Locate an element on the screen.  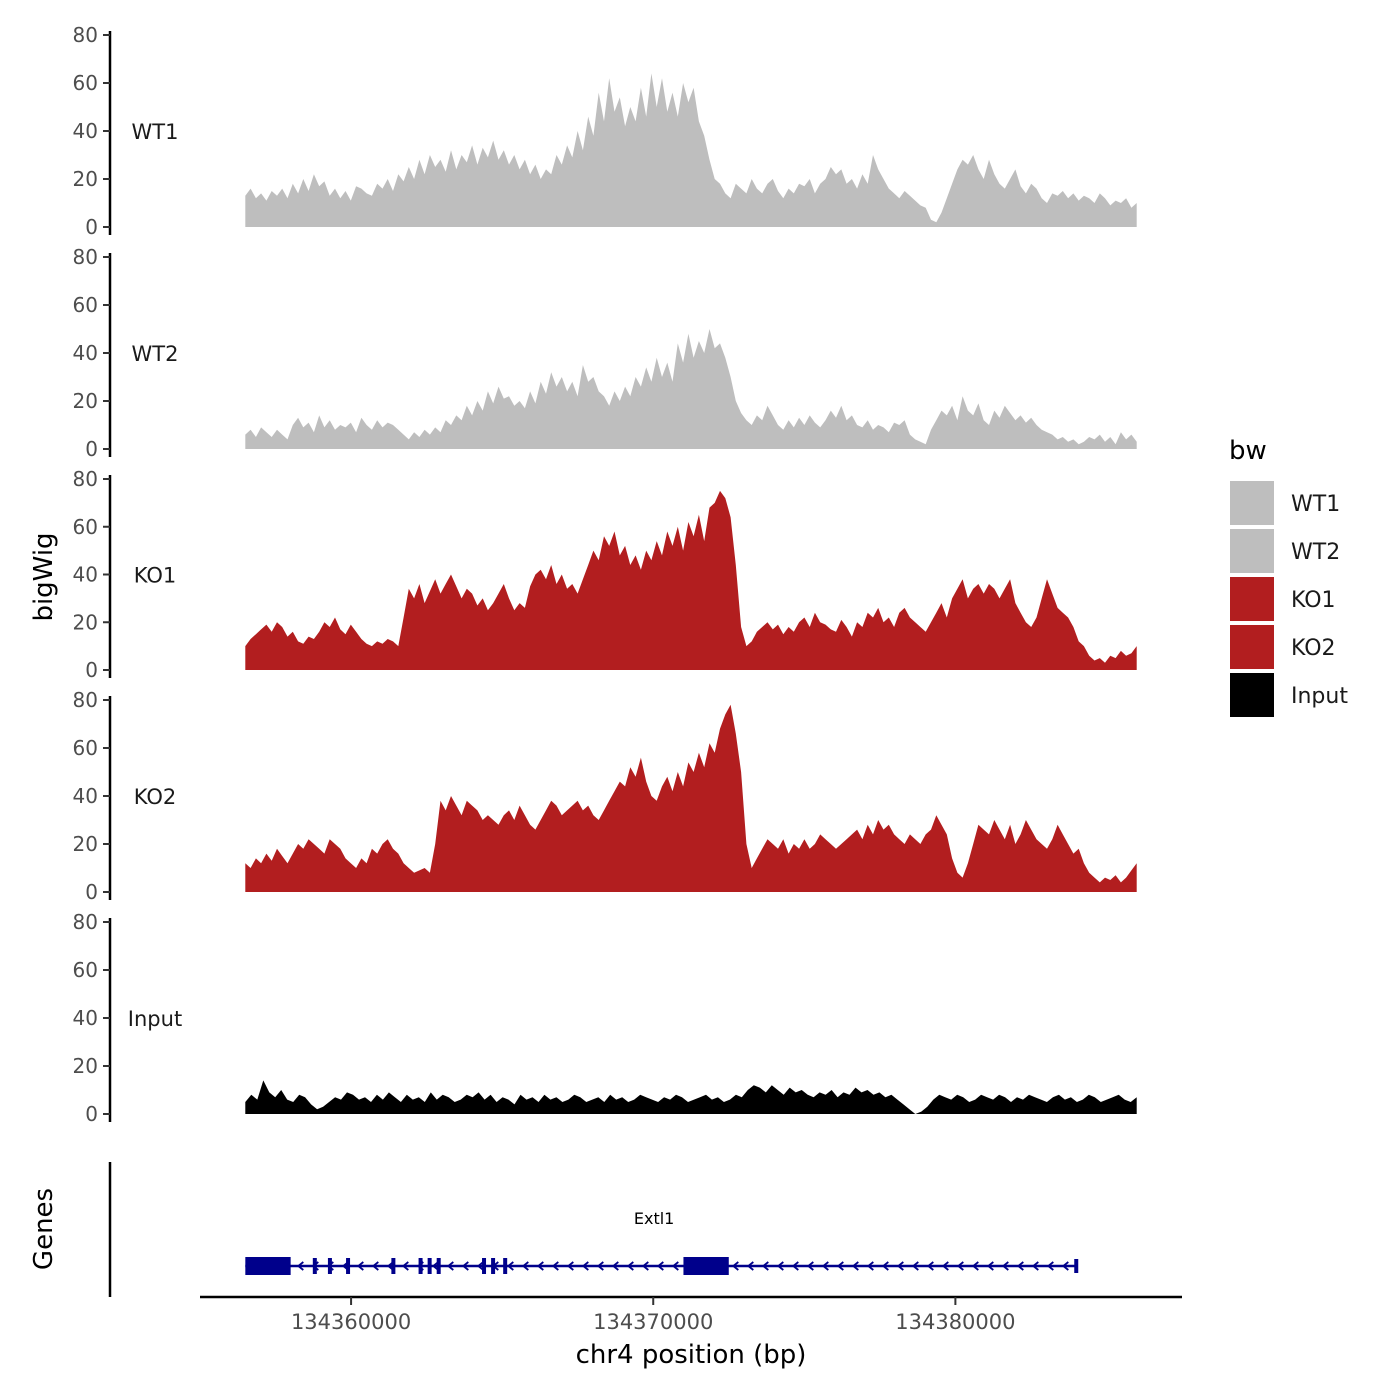
x-tick-label: 134360000 is located at coordinates (351, 1322).